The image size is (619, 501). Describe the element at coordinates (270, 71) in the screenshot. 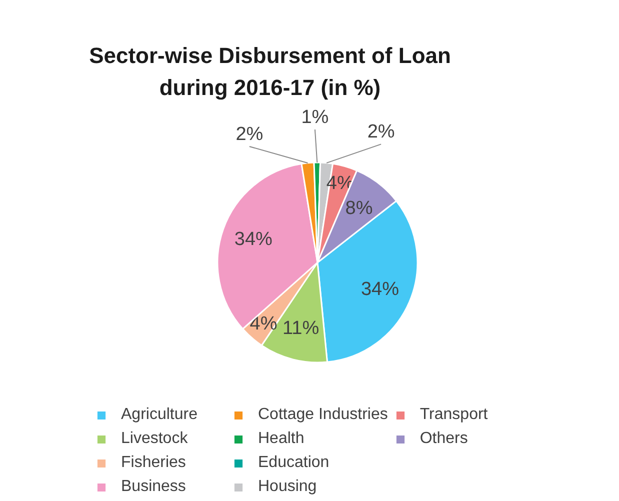

I see `chart-title: Sector-wise Disbursement of Loan during 2016-17 (in %)` at that location.